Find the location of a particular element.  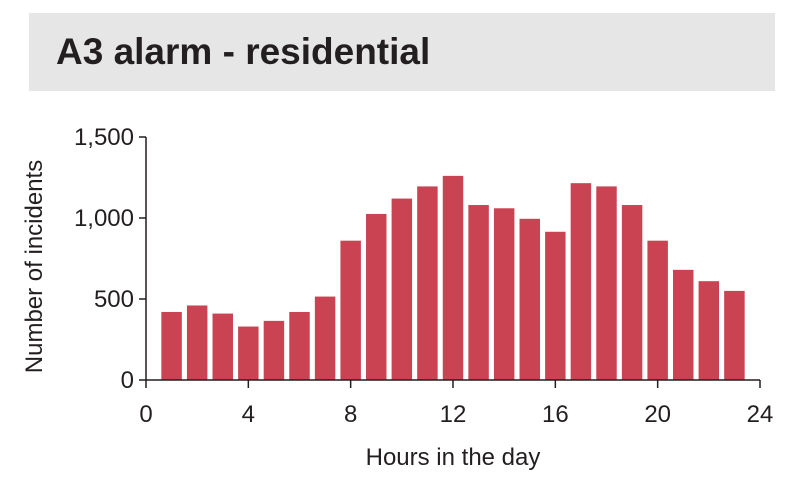

y-tick-label: 500 is located at coordinates (114, 299).